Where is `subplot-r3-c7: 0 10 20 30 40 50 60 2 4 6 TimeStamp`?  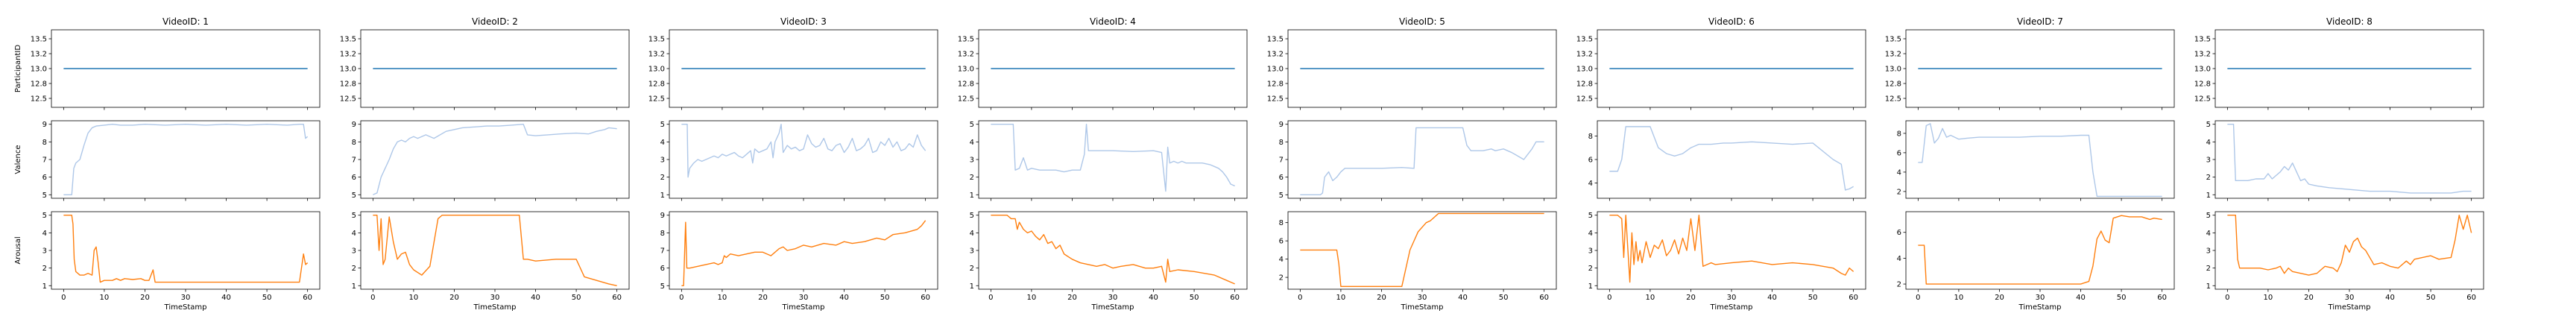
subplot-r3-c7: 0 10 20 30 40 50 60 2 4 6 TimeStamp is located at coordinates (2036, 261).